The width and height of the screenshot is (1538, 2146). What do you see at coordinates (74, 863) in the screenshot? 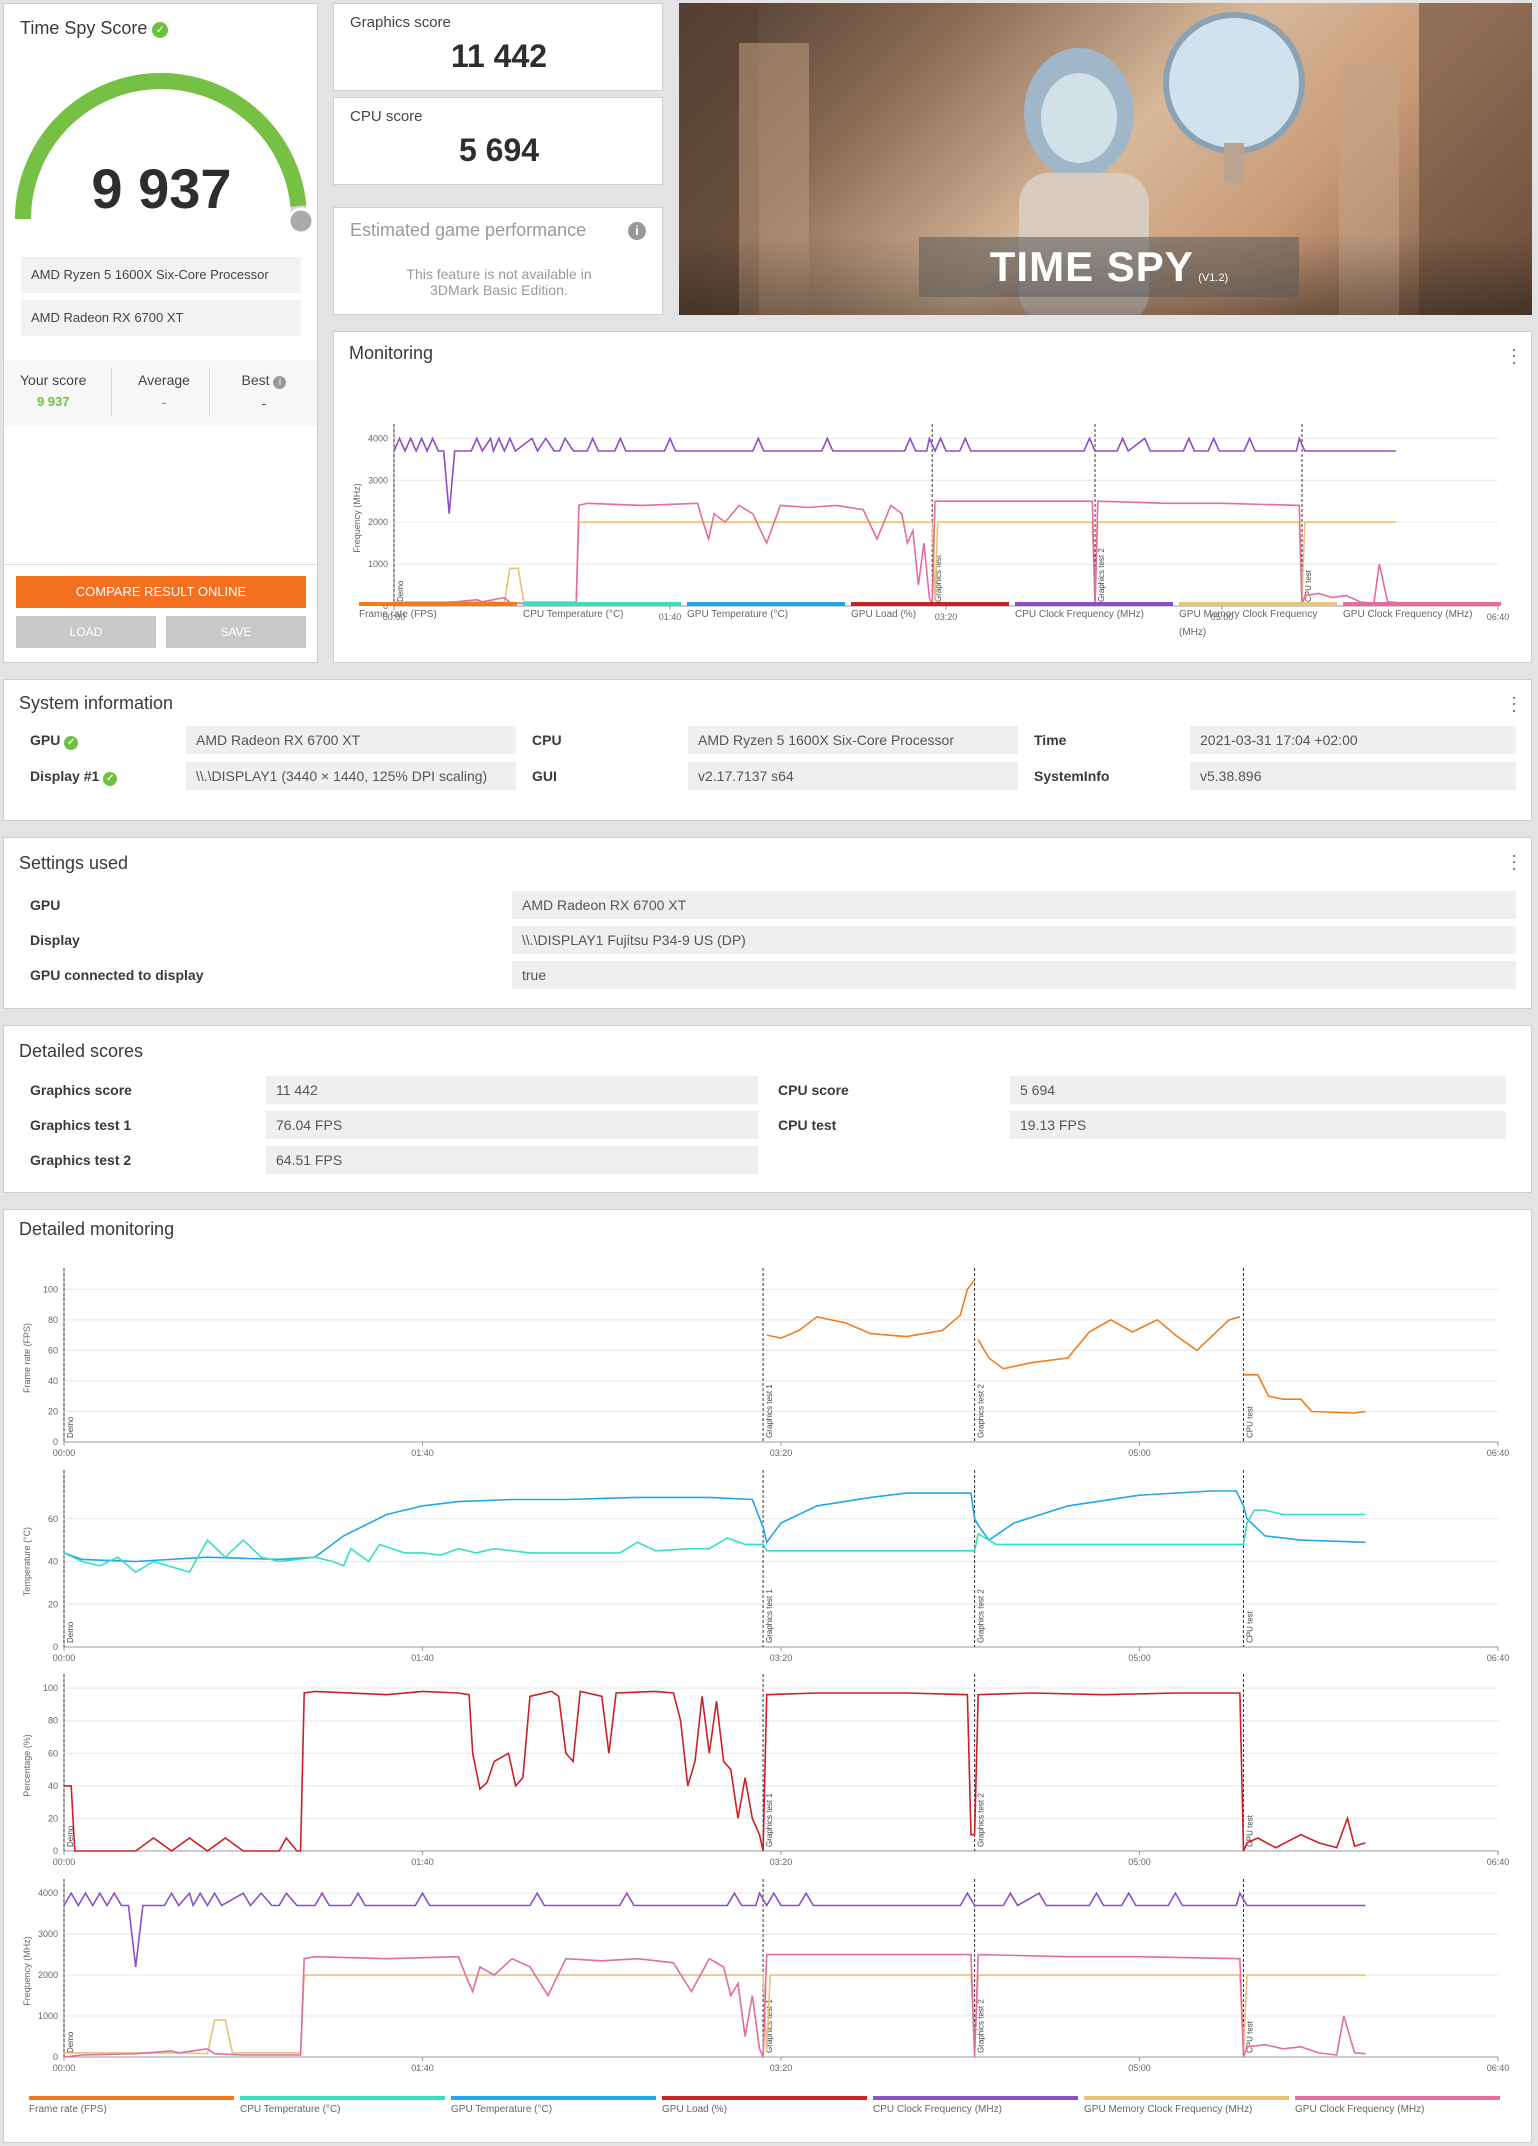
I see `settings-used-title: Settings used` at bounding box center [74, 863].